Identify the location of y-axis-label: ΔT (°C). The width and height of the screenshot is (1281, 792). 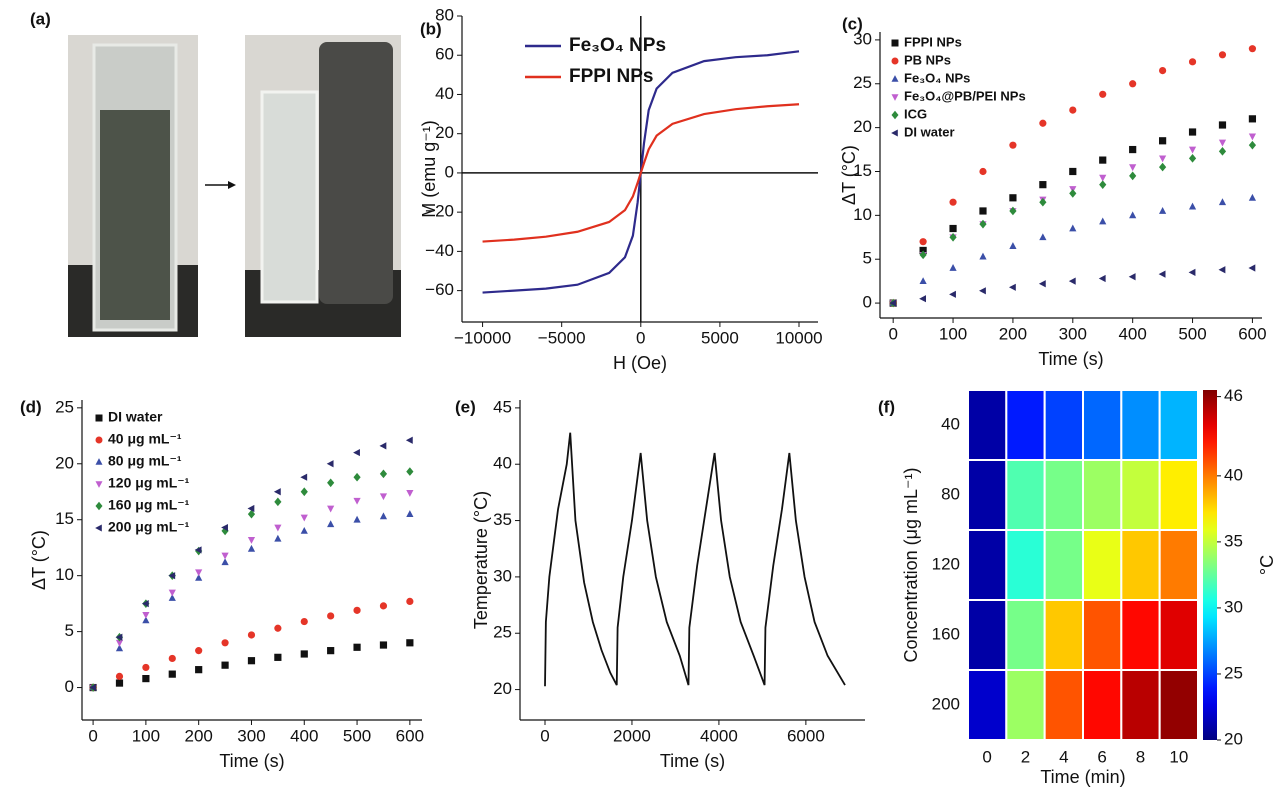
(39, 560).